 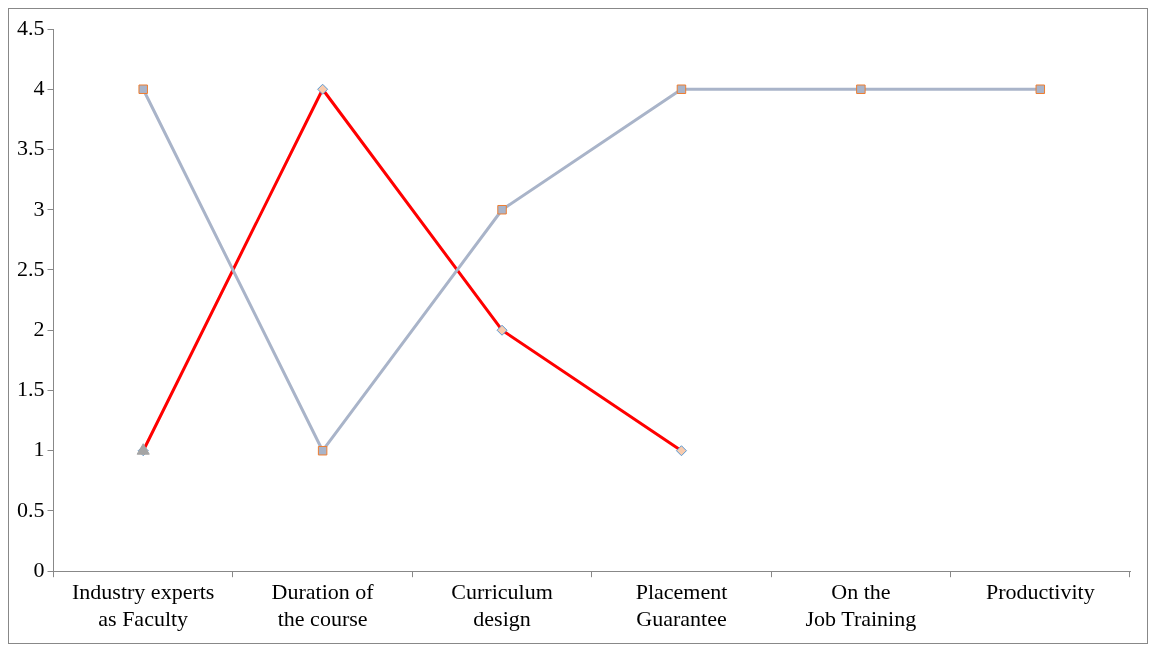 I want to click on y-tick-label: 1, so click(x=39, y=449).